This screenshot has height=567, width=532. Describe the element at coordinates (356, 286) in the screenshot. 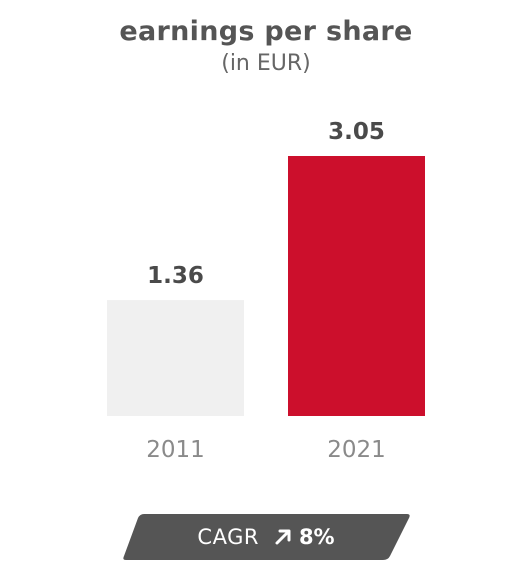

I see `bar-2021` at that location.